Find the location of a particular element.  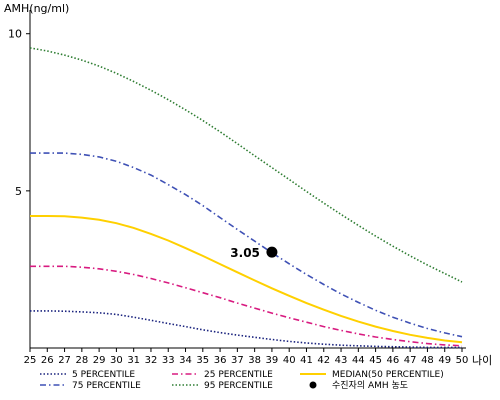

x-tick-label: 32 is located at coordinates (151, 360).